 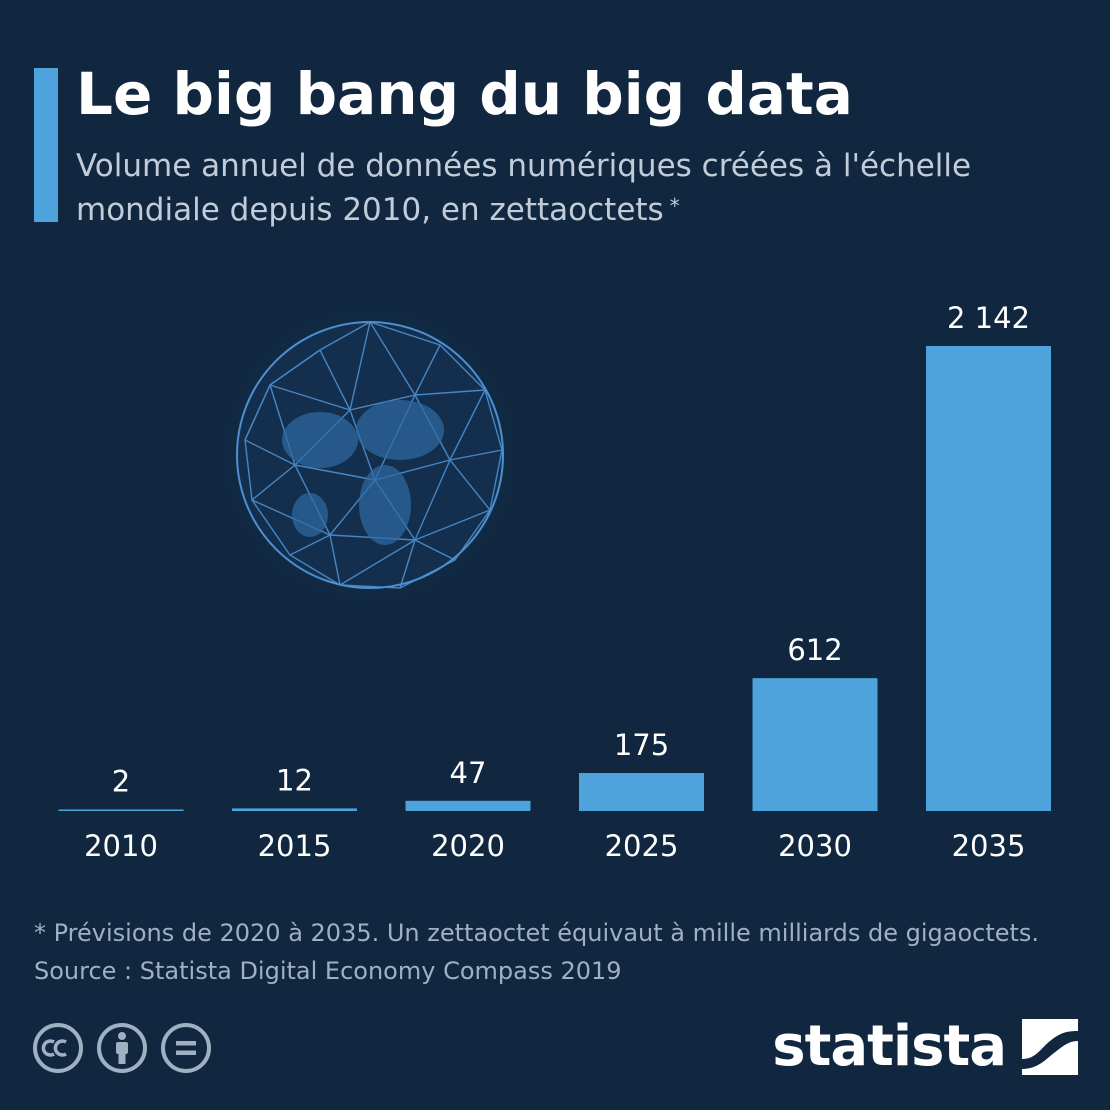 What do you see at coordinates (294, 809) in the screenshot?
I see `bar-2015` at bounding box center [294, 809].